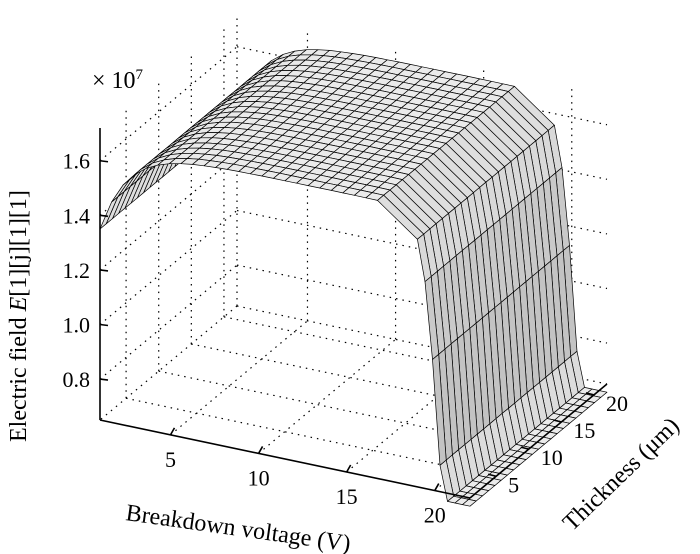 The width and height of the screenshot is (700, 554). I want to click on y-tick-label: 15, so click(584, 430).